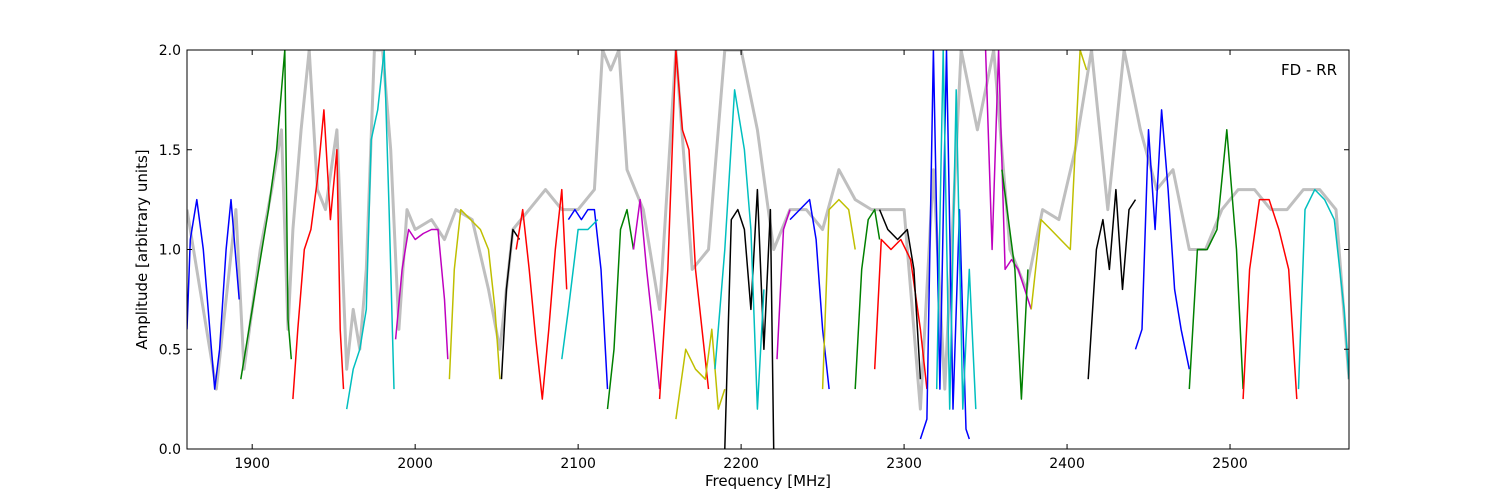  What do you see at coordinates (904, 464) in the screenshot?
I see `x-tick-label: 2300` at bounding box center [904, 464].